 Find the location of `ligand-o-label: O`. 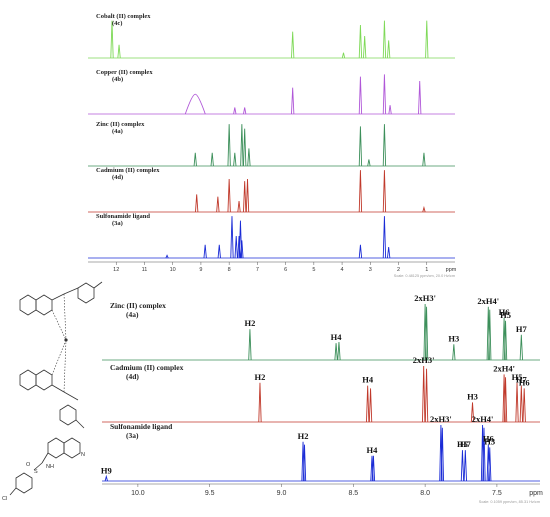

ligand-o-label: O is located at coordinates (28, 465).